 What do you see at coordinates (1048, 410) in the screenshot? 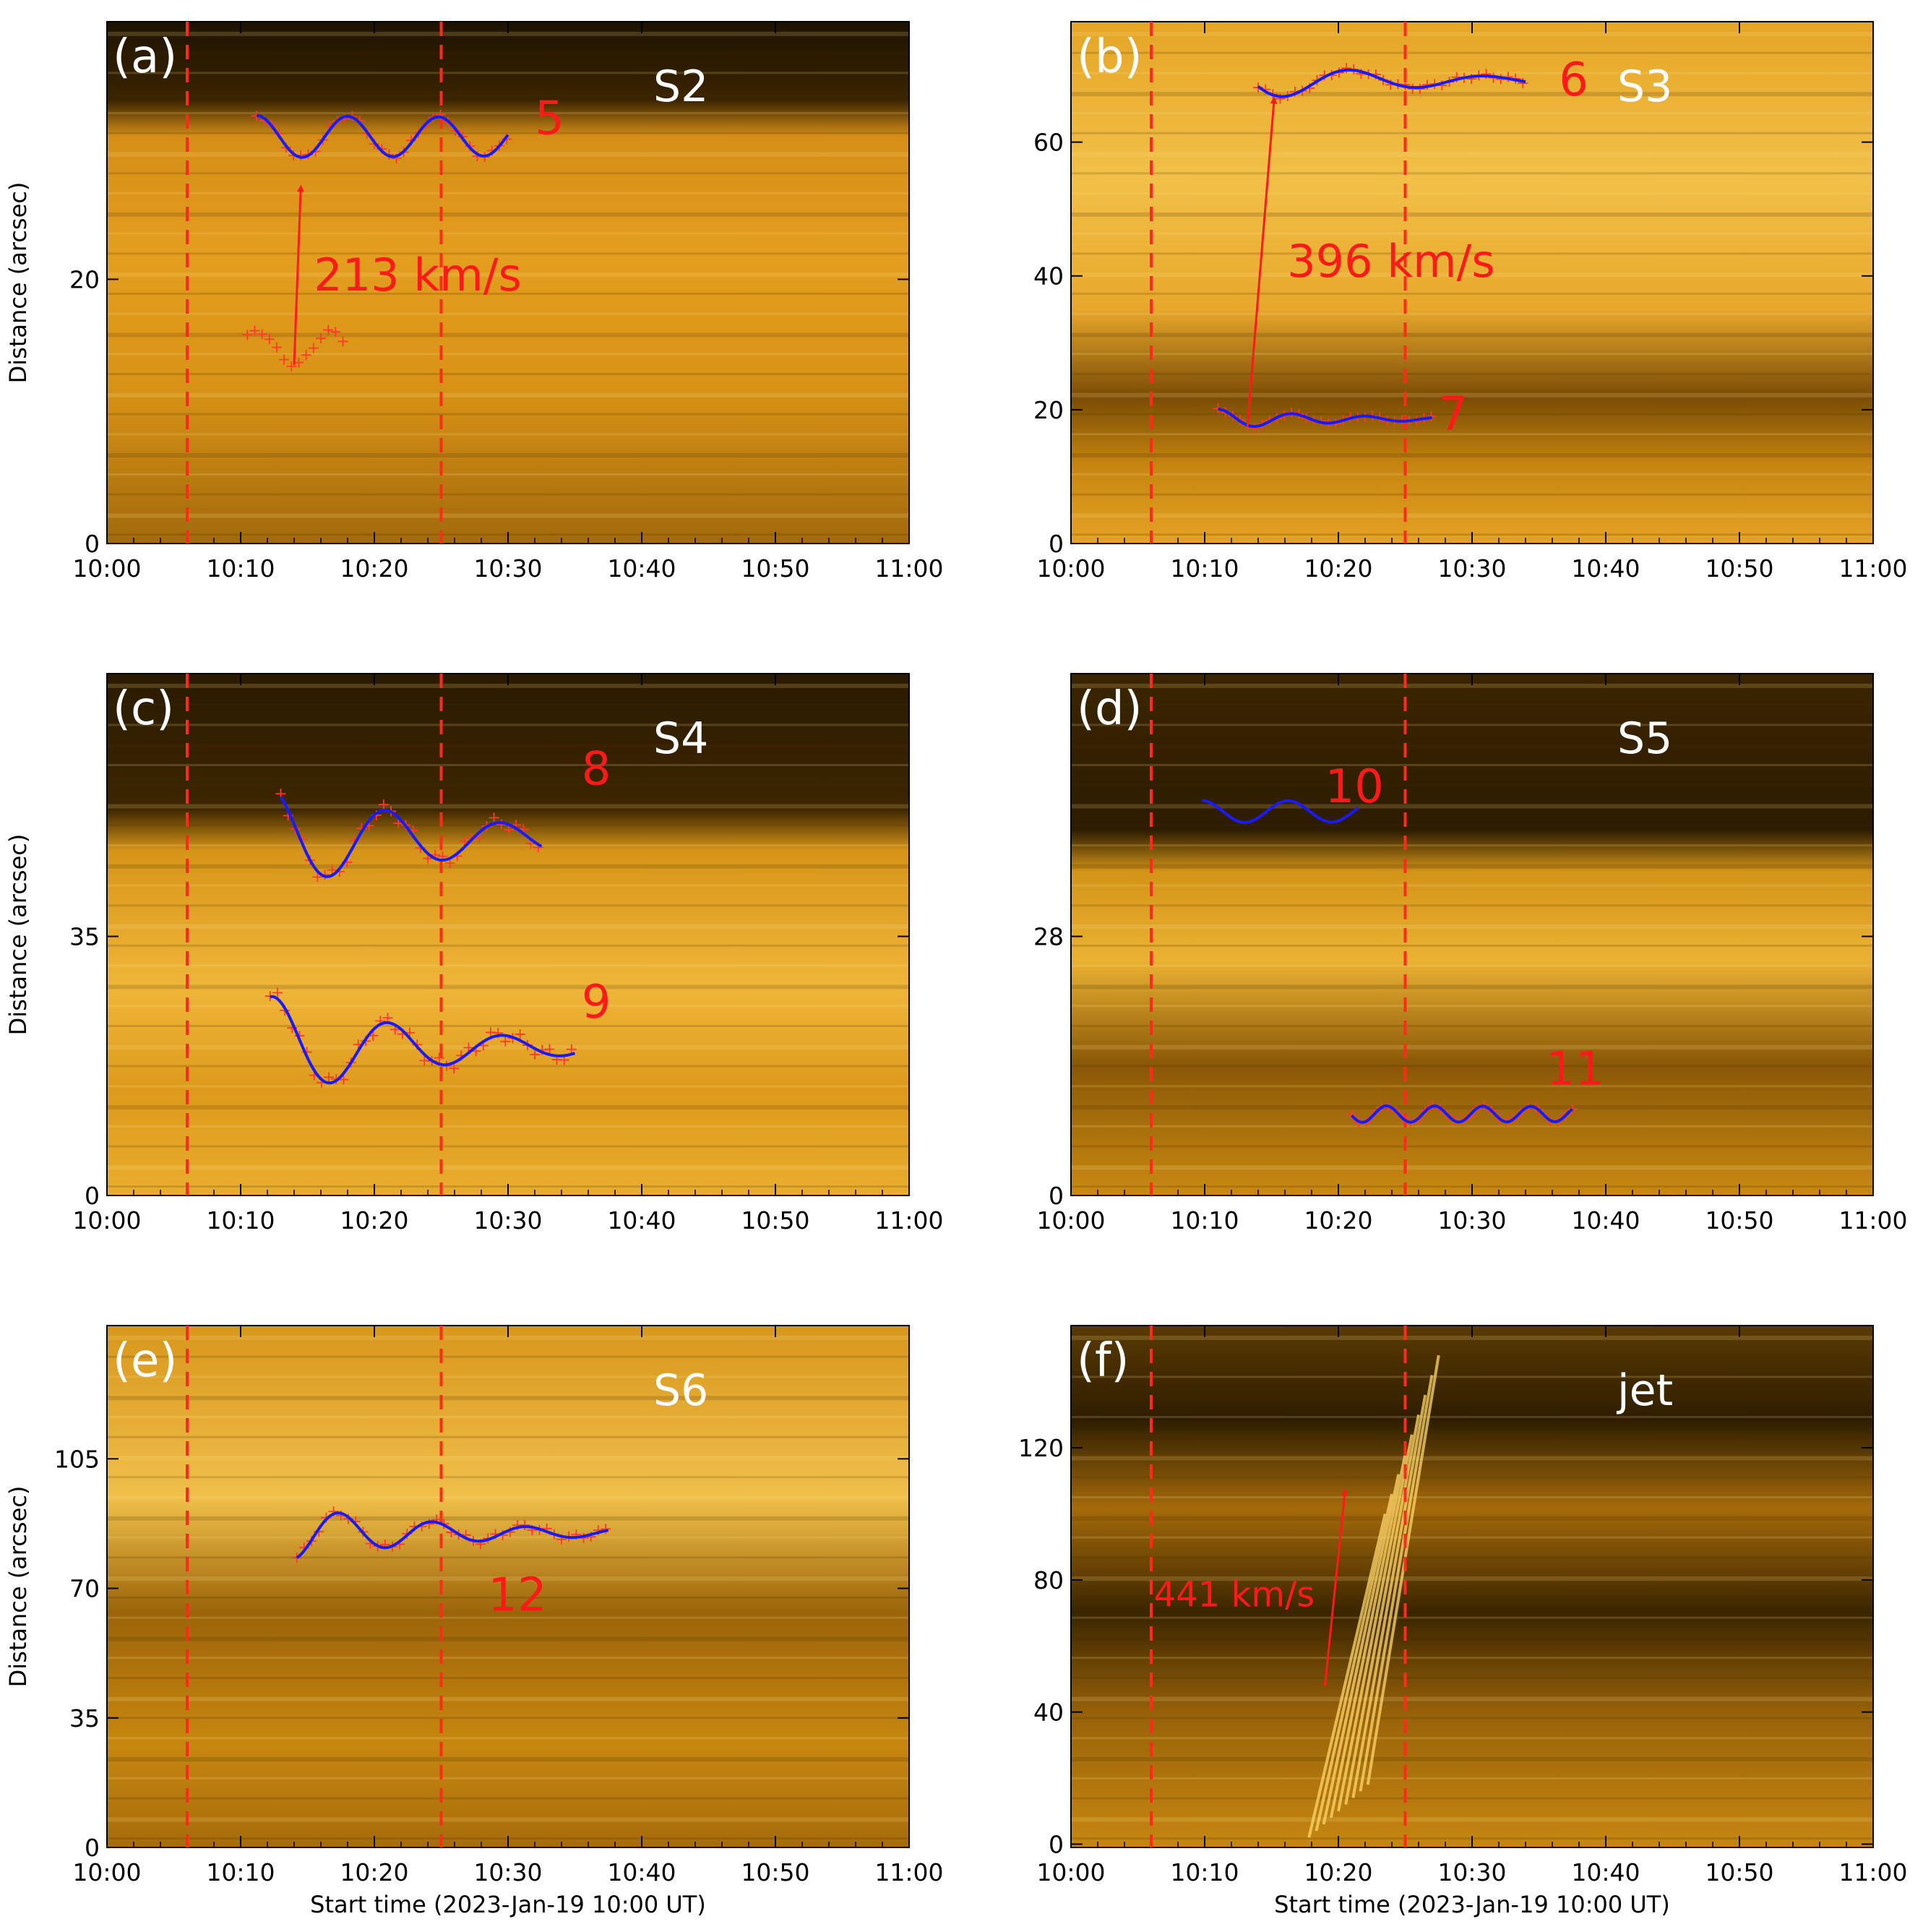
I see `y-tick-label: 20` at bounding box center [1048, 410].